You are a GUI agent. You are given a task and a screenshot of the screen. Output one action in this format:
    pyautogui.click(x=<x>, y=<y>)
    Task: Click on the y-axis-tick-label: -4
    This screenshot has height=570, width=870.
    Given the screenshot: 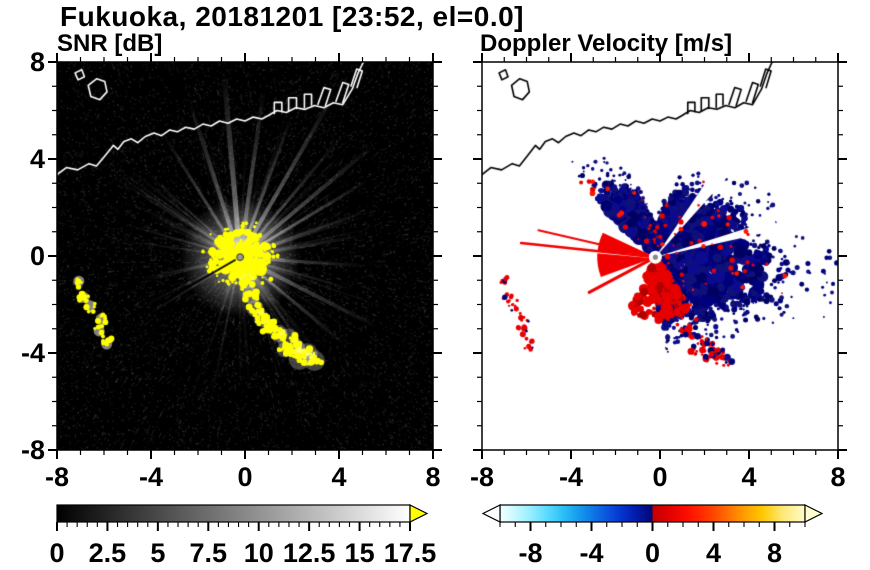 What is the action you would take?
    pyautogui.click(x=32, y=353)
    